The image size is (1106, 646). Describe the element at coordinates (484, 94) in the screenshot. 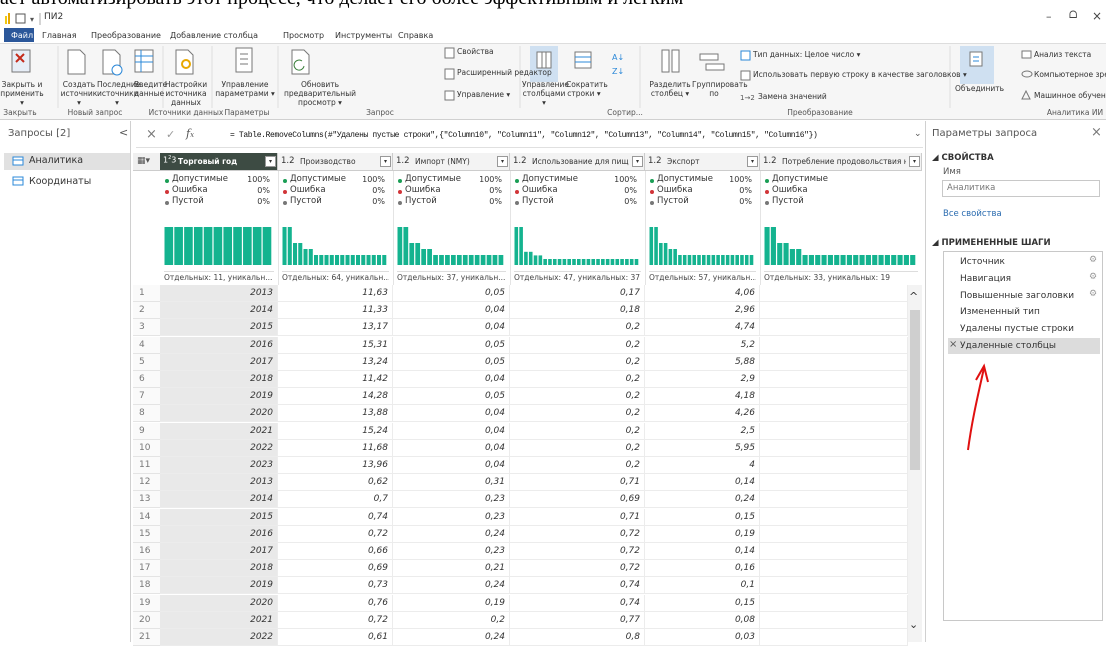

I see `ribbon-small-button: Управление ▾` at that location.